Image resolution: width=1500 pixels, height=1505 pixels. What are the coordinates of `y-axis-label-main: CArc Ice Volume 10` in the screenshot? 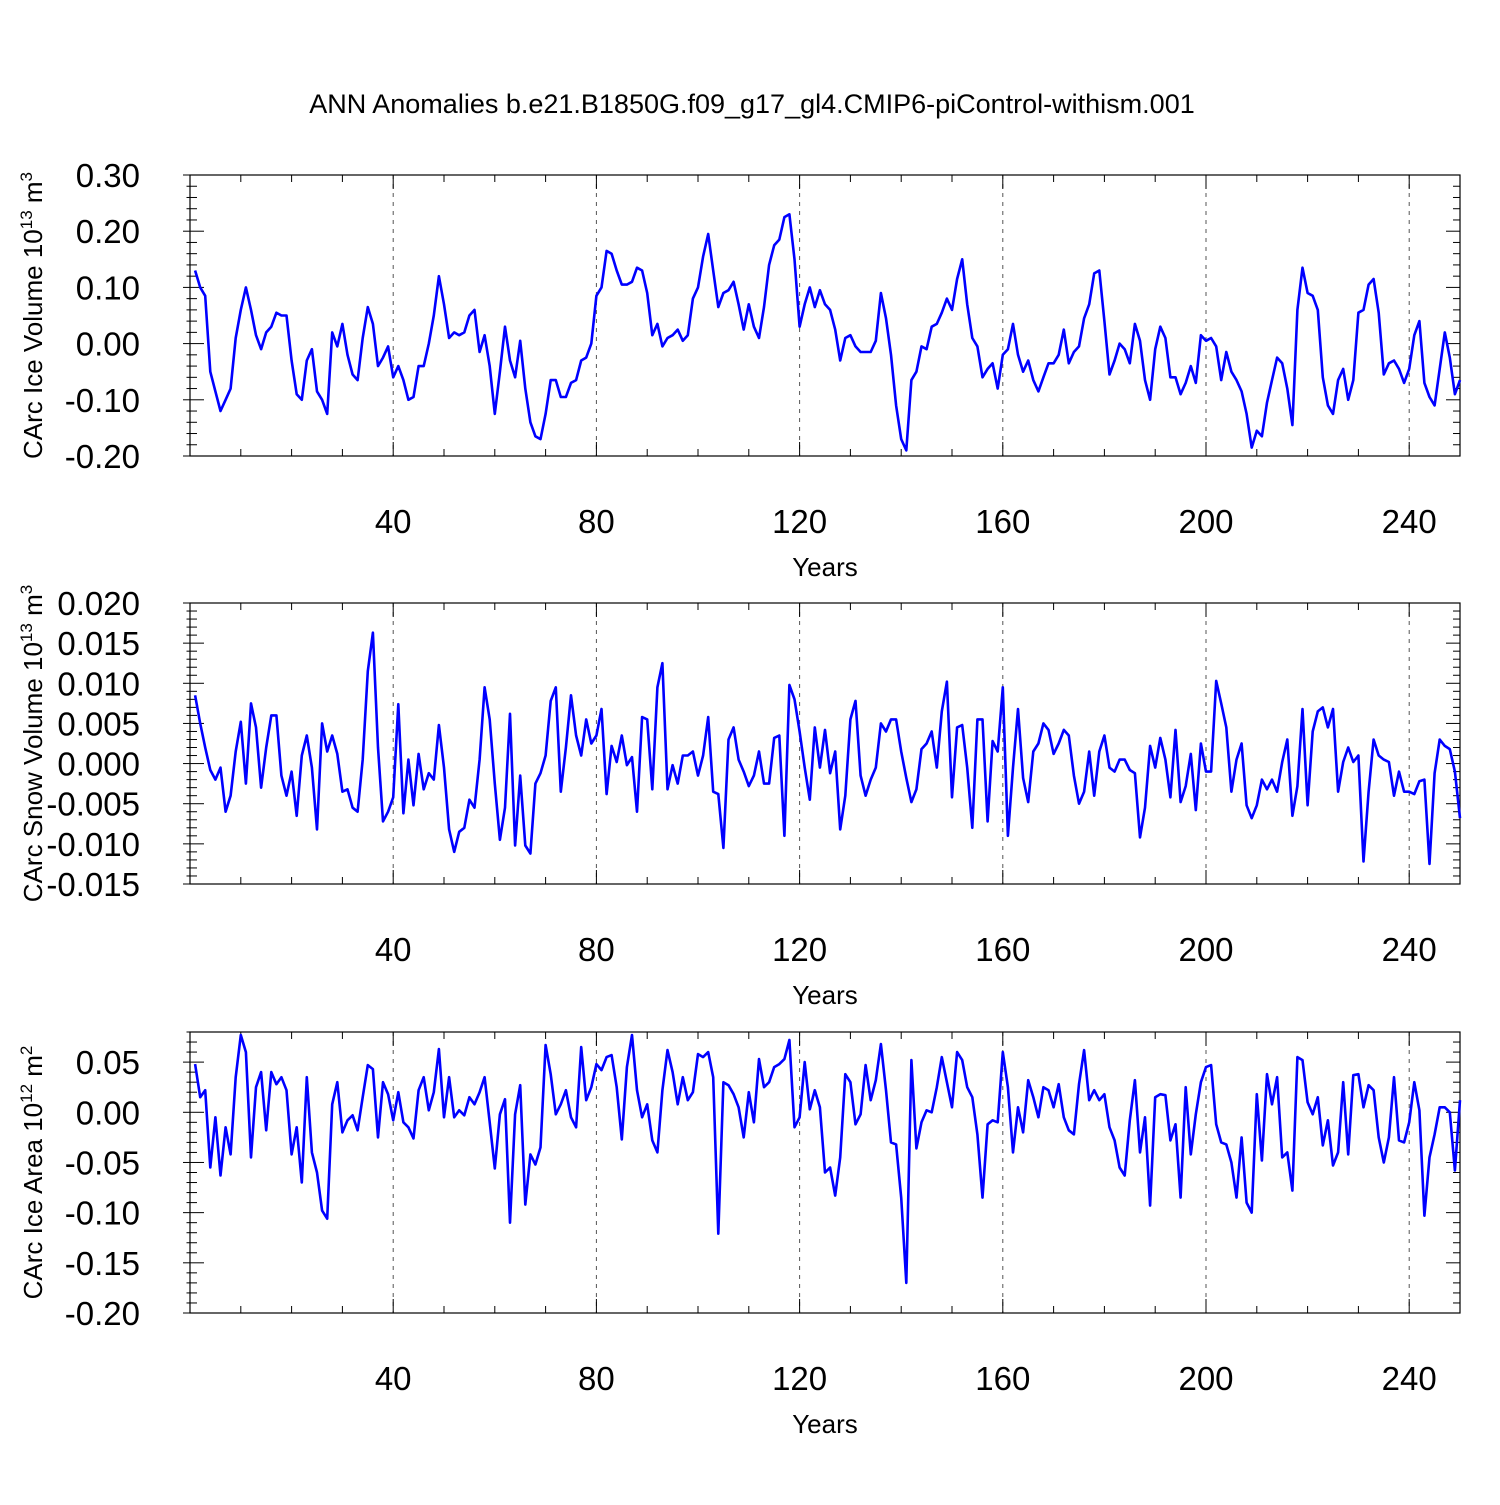 It's located at (33, 344).